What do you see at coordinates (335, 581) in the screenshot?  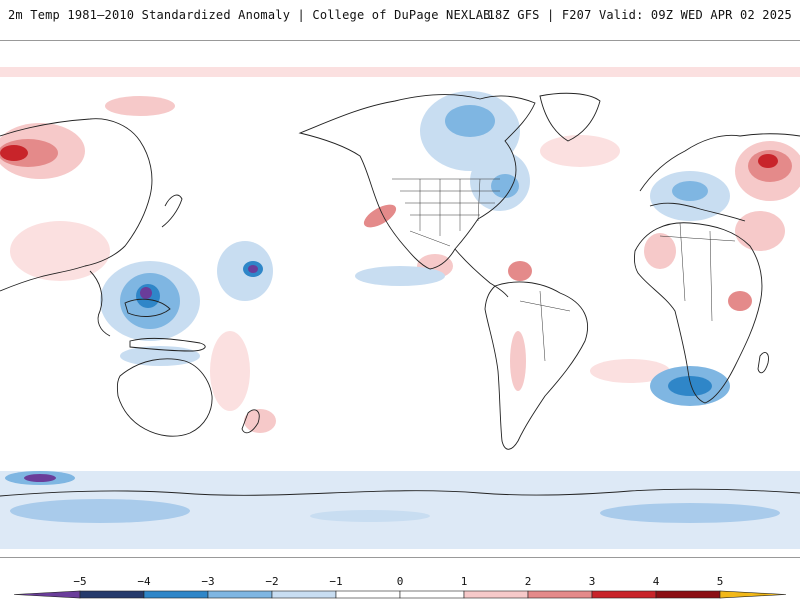 I see `legend-tick-label: −1` at bounding box center [335, 581].